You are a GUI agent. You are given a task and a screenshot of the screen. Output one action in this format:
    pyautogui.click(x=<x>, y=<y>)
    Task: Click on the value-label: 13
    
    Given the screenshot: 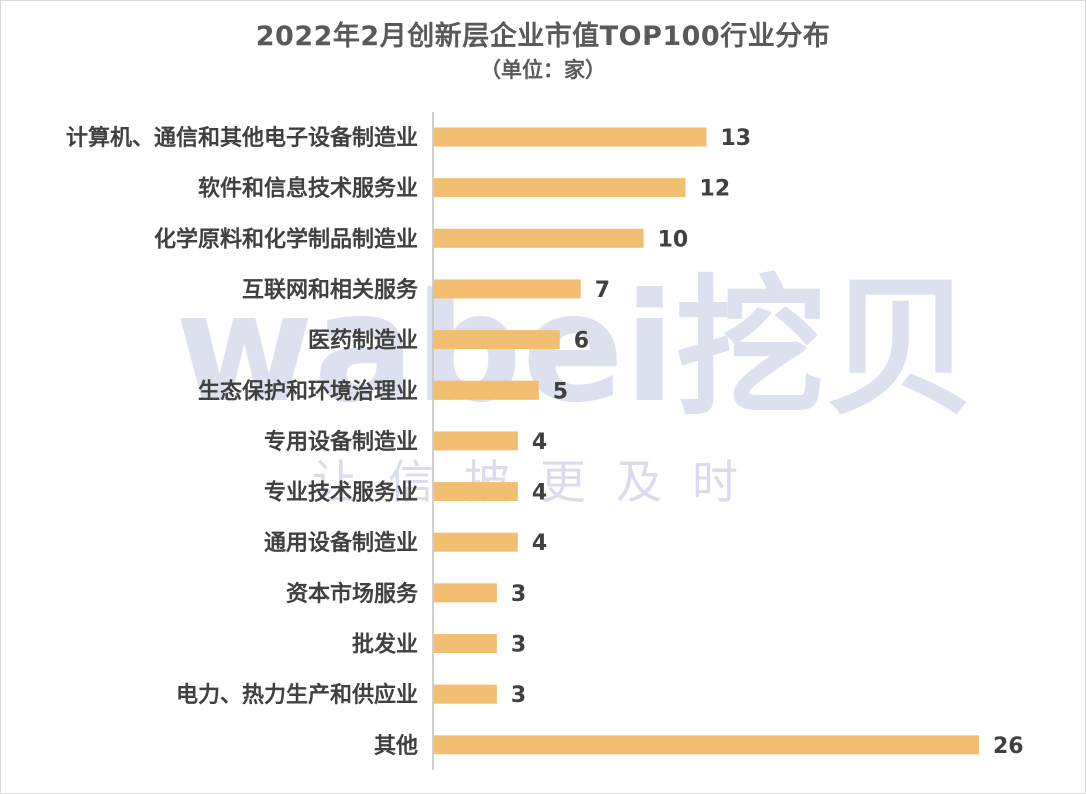 What is the action you would take?
    pyautogui.click(x=736, y=138)
    